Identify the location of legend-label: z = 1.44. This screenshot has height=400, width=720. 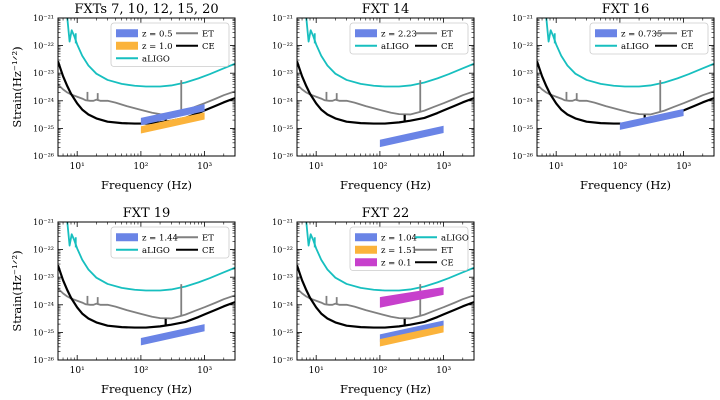
(160, 238).